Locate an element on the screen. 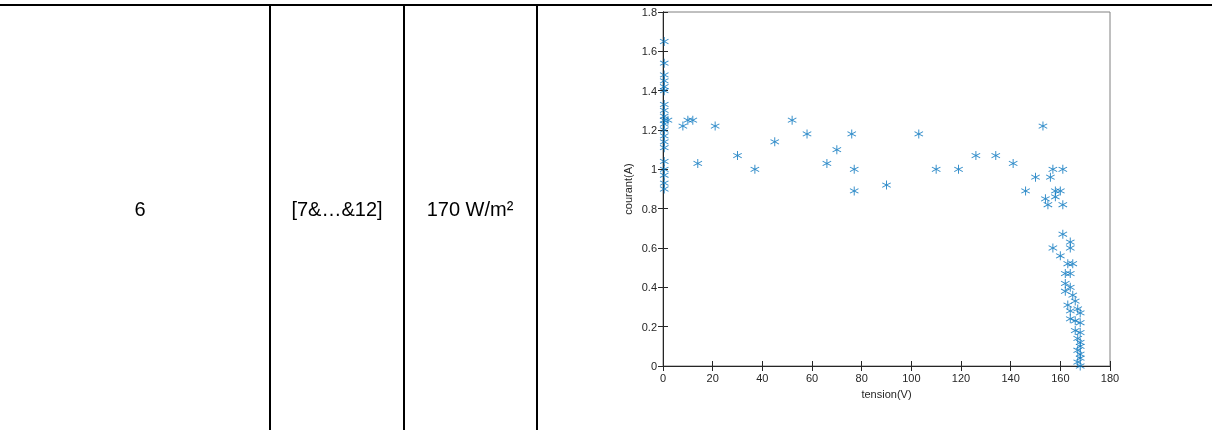 This screenshot has width=1212, height=430. x-tick-label: 180 is located at coordinates (1110, 377).